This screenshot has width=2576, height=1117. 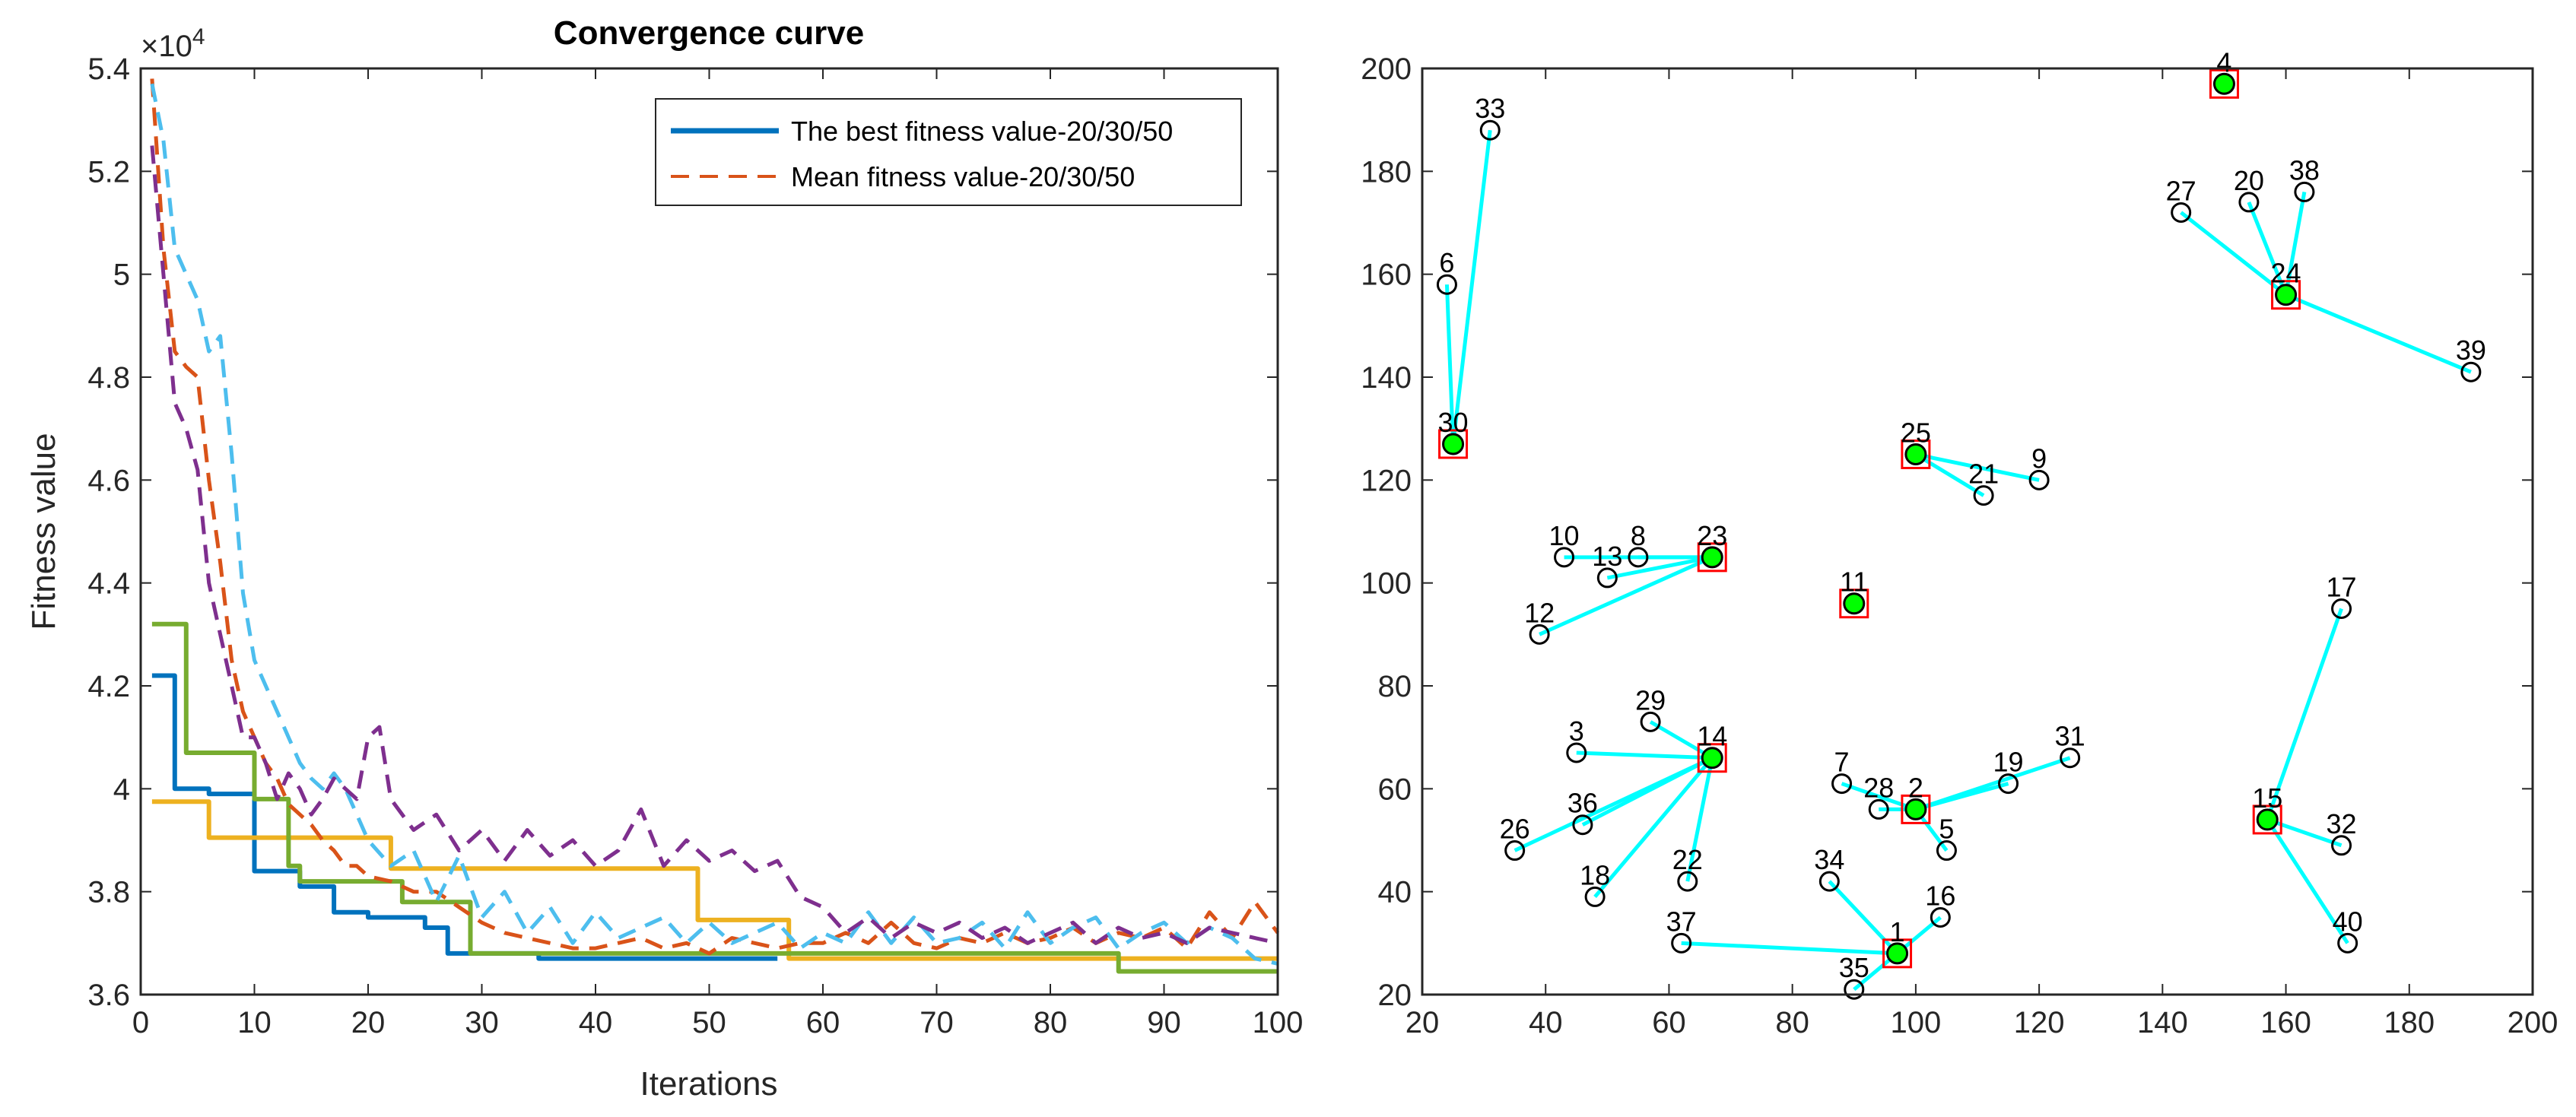 What do you see at coordinates (2342, 823) in the screenshot?
I see `node-label-32: 32` at bounding box center [2342, 823].